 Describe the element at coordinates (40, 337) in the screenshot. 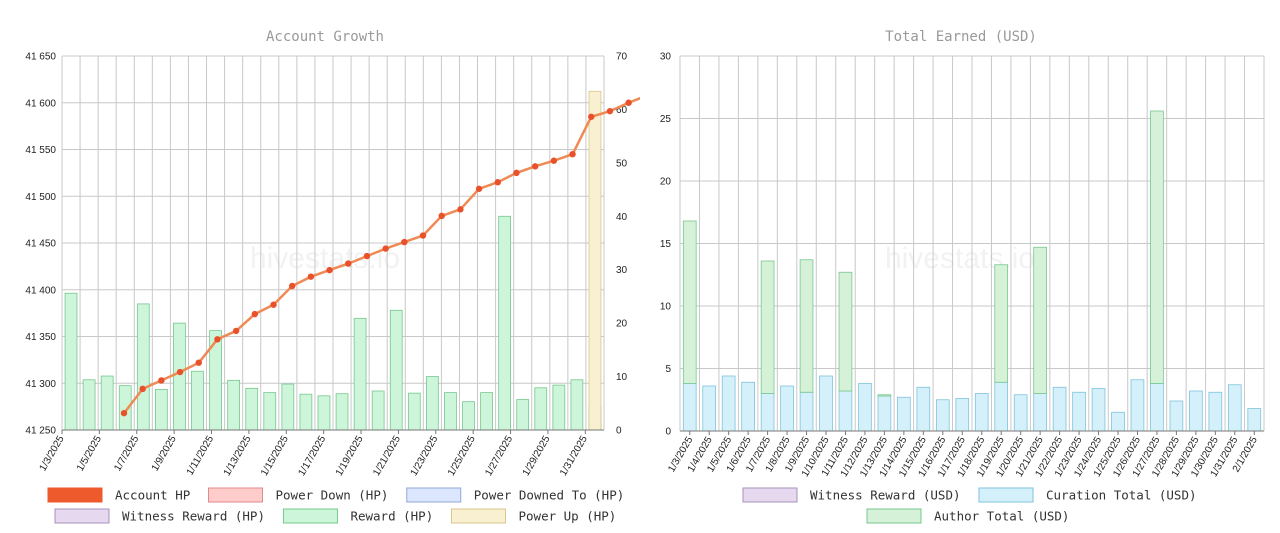

I see `left-yaxis-tick-label: 41 350` at that location.